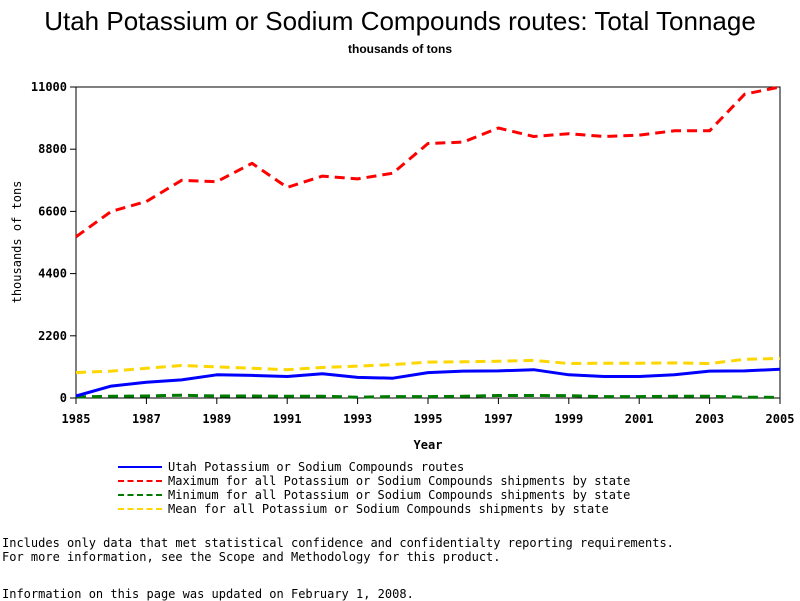 The image size is (800, 601). I want to click on x-tick-label: 1993, so click(357, 419).